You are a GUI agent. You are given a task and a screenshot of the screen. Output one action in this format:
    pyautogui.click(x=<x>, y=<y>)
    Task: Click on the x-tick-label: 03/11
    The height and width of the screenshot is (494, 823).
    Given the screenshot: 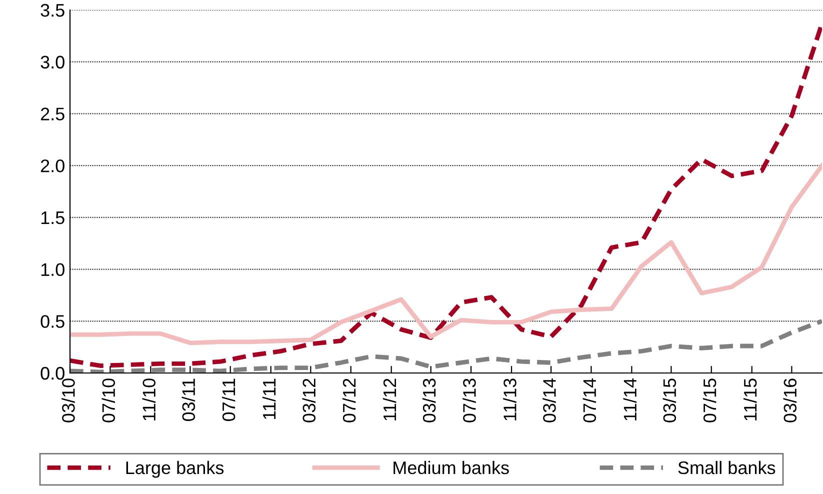 What is the action you would take?
    pyautogui.click(x=189, y=400)
    